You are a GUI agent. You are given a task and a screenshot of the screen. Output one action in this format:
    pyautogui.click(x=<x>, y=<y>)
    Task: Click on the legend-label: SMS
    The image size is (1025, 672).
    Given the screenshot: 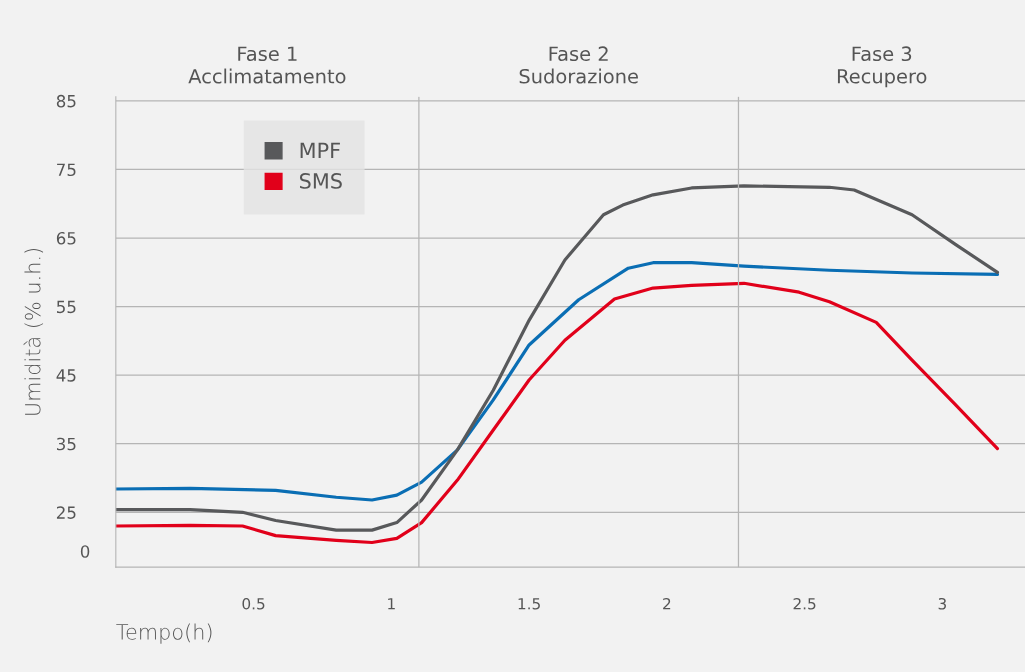 What is the action you would take?
    pyautogui.click(x=320, y=181)
    